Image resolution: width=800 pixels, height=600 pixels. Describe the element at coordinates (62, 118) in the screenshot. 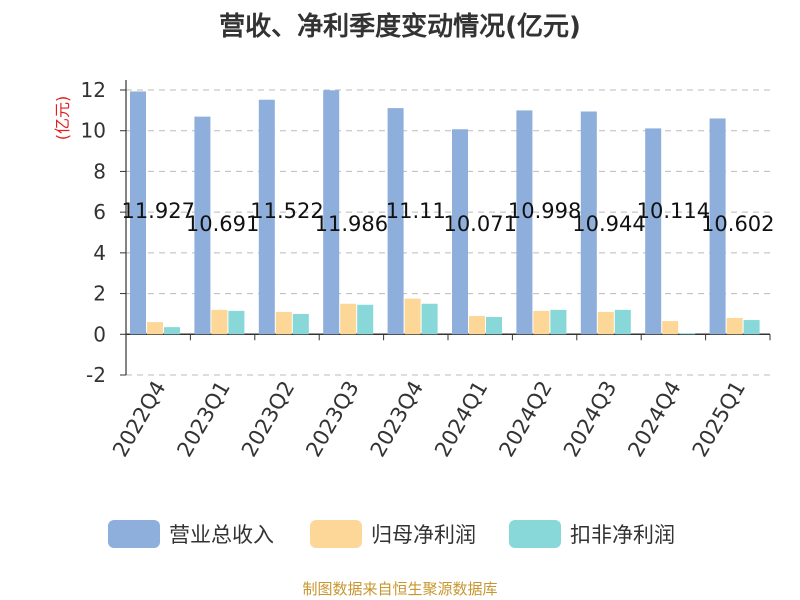

I see `y-axis-label: (亿元)` at that location.